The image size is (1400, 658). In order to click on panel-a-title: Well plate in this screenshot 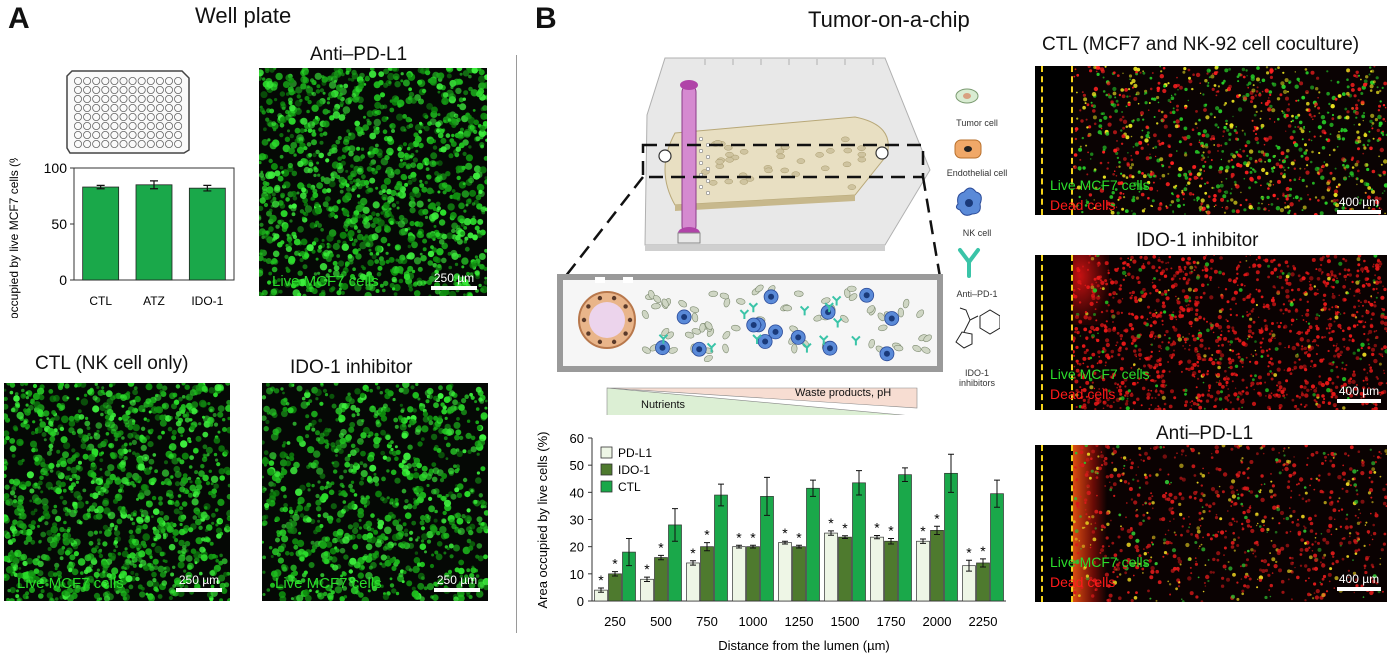, I will do `click(243, 15)`.